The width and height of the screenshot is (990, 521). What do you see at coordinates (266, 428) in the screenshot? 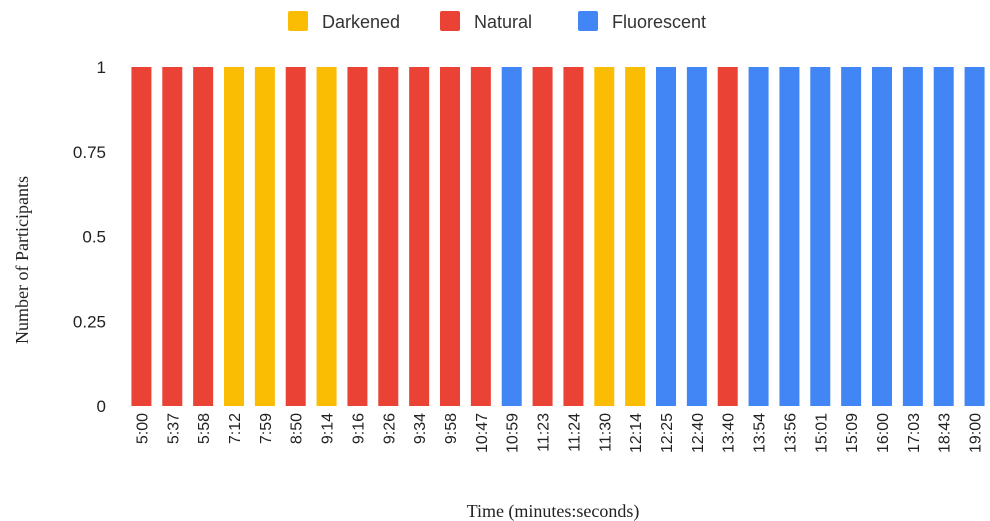
I see `x-tick-label: 7:59` at bounding box center [266, 428].